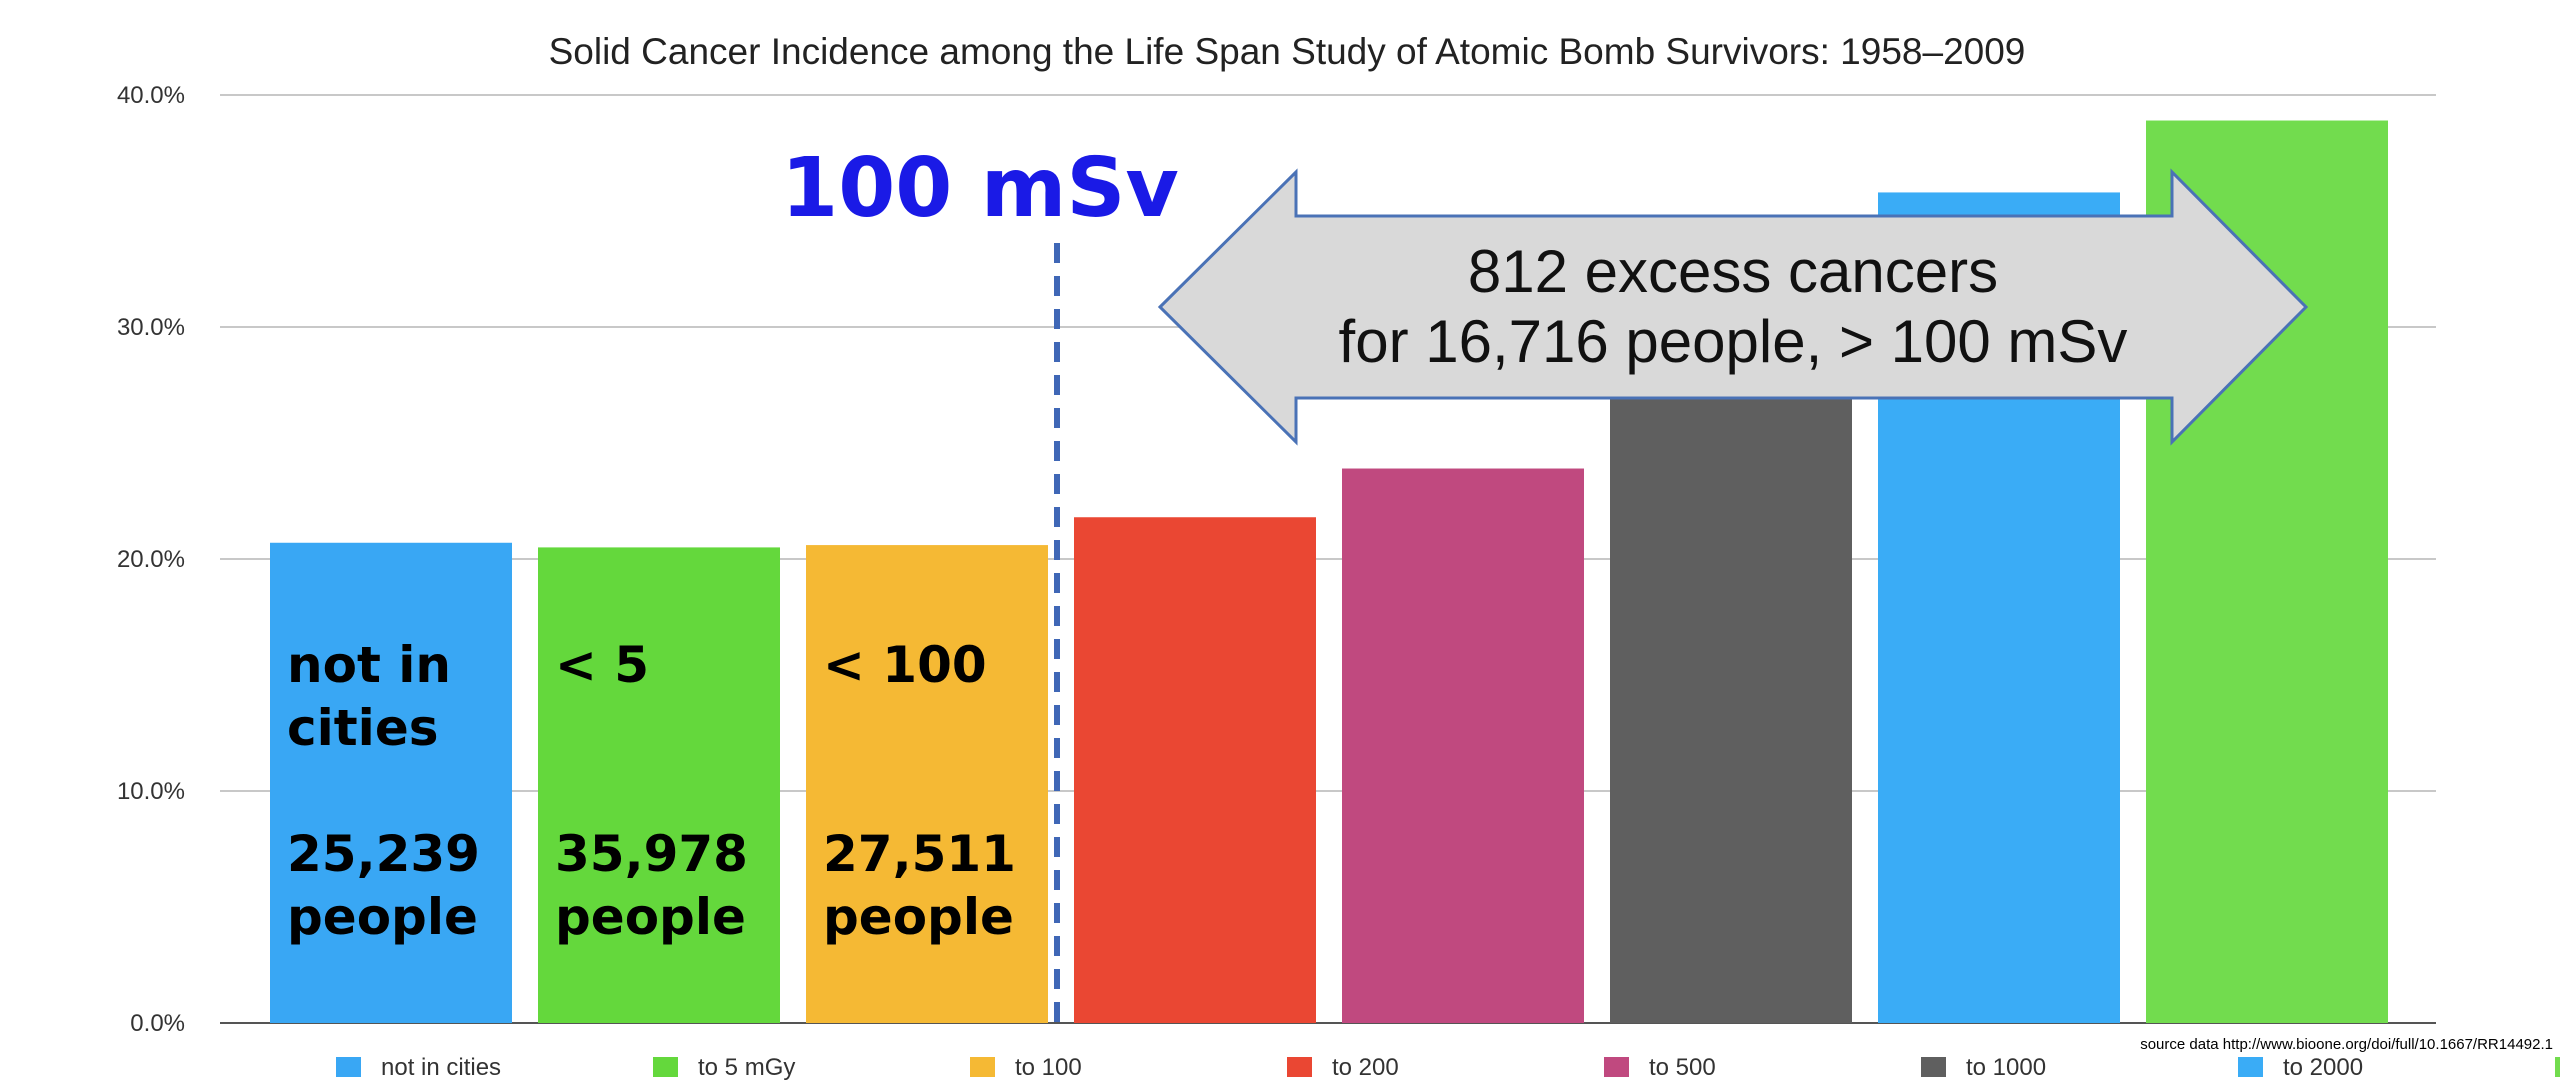 The width and height of the screenshot is (2560, 1082). What do you see at coordinates (980, 188) in the screenshot?
I see `threshold-label: 100 mSv` at bounding box center [980, 188].